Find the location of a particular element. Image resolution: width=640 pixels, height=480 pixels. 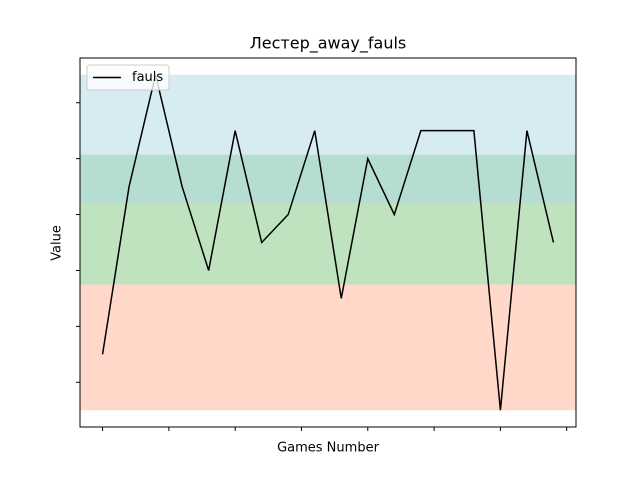

legend-box is located at coordinates (128, 77).